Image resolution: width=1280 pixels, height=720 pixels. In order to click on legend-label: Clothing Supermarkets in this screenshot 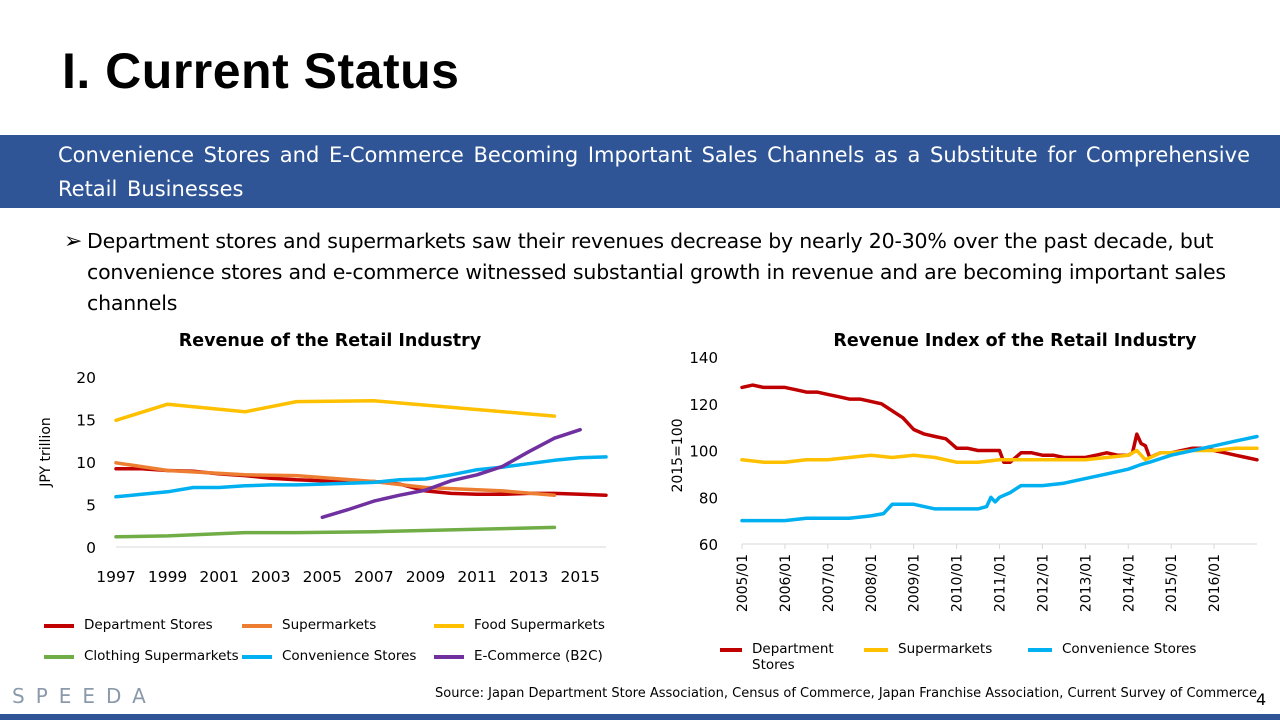, I will do `click(161, 656)`.